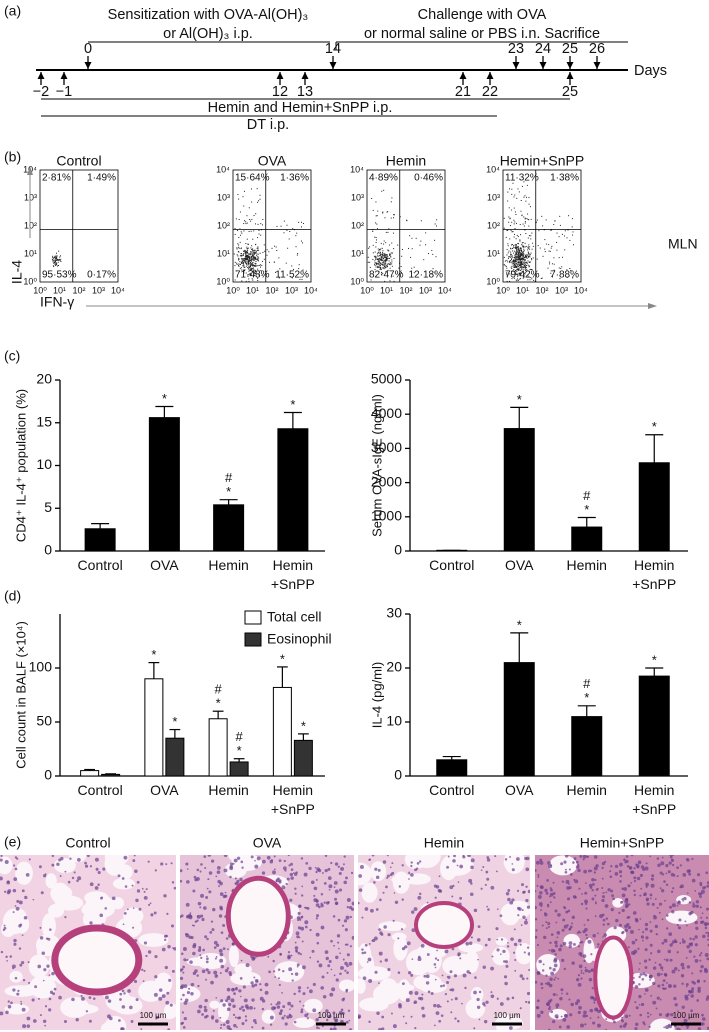  Describe the element at coordinates (268, 125) in the screenshot. I see `timeline-text: DT i.p.` at that location.